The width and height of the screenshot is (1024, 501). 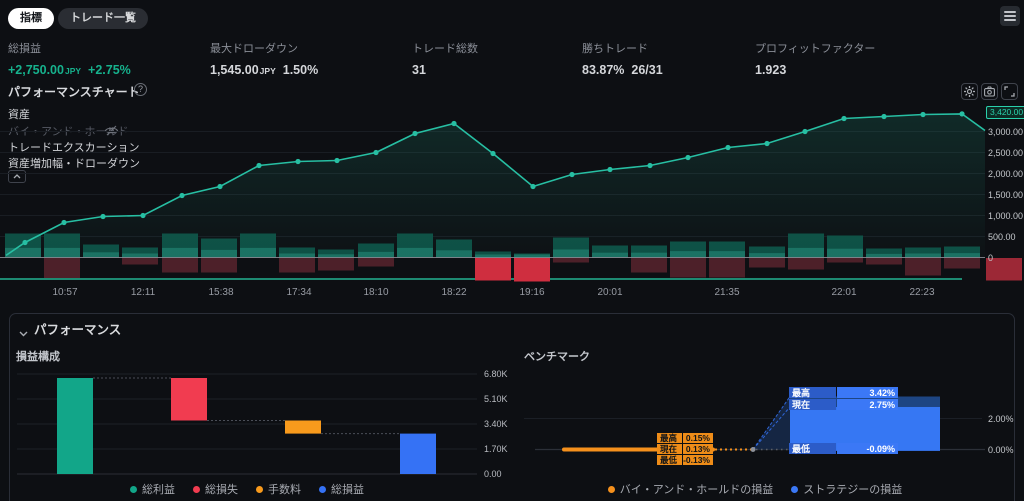 I want to click on price-axis-label: 1,500.00, so click(x=1006, y=195).